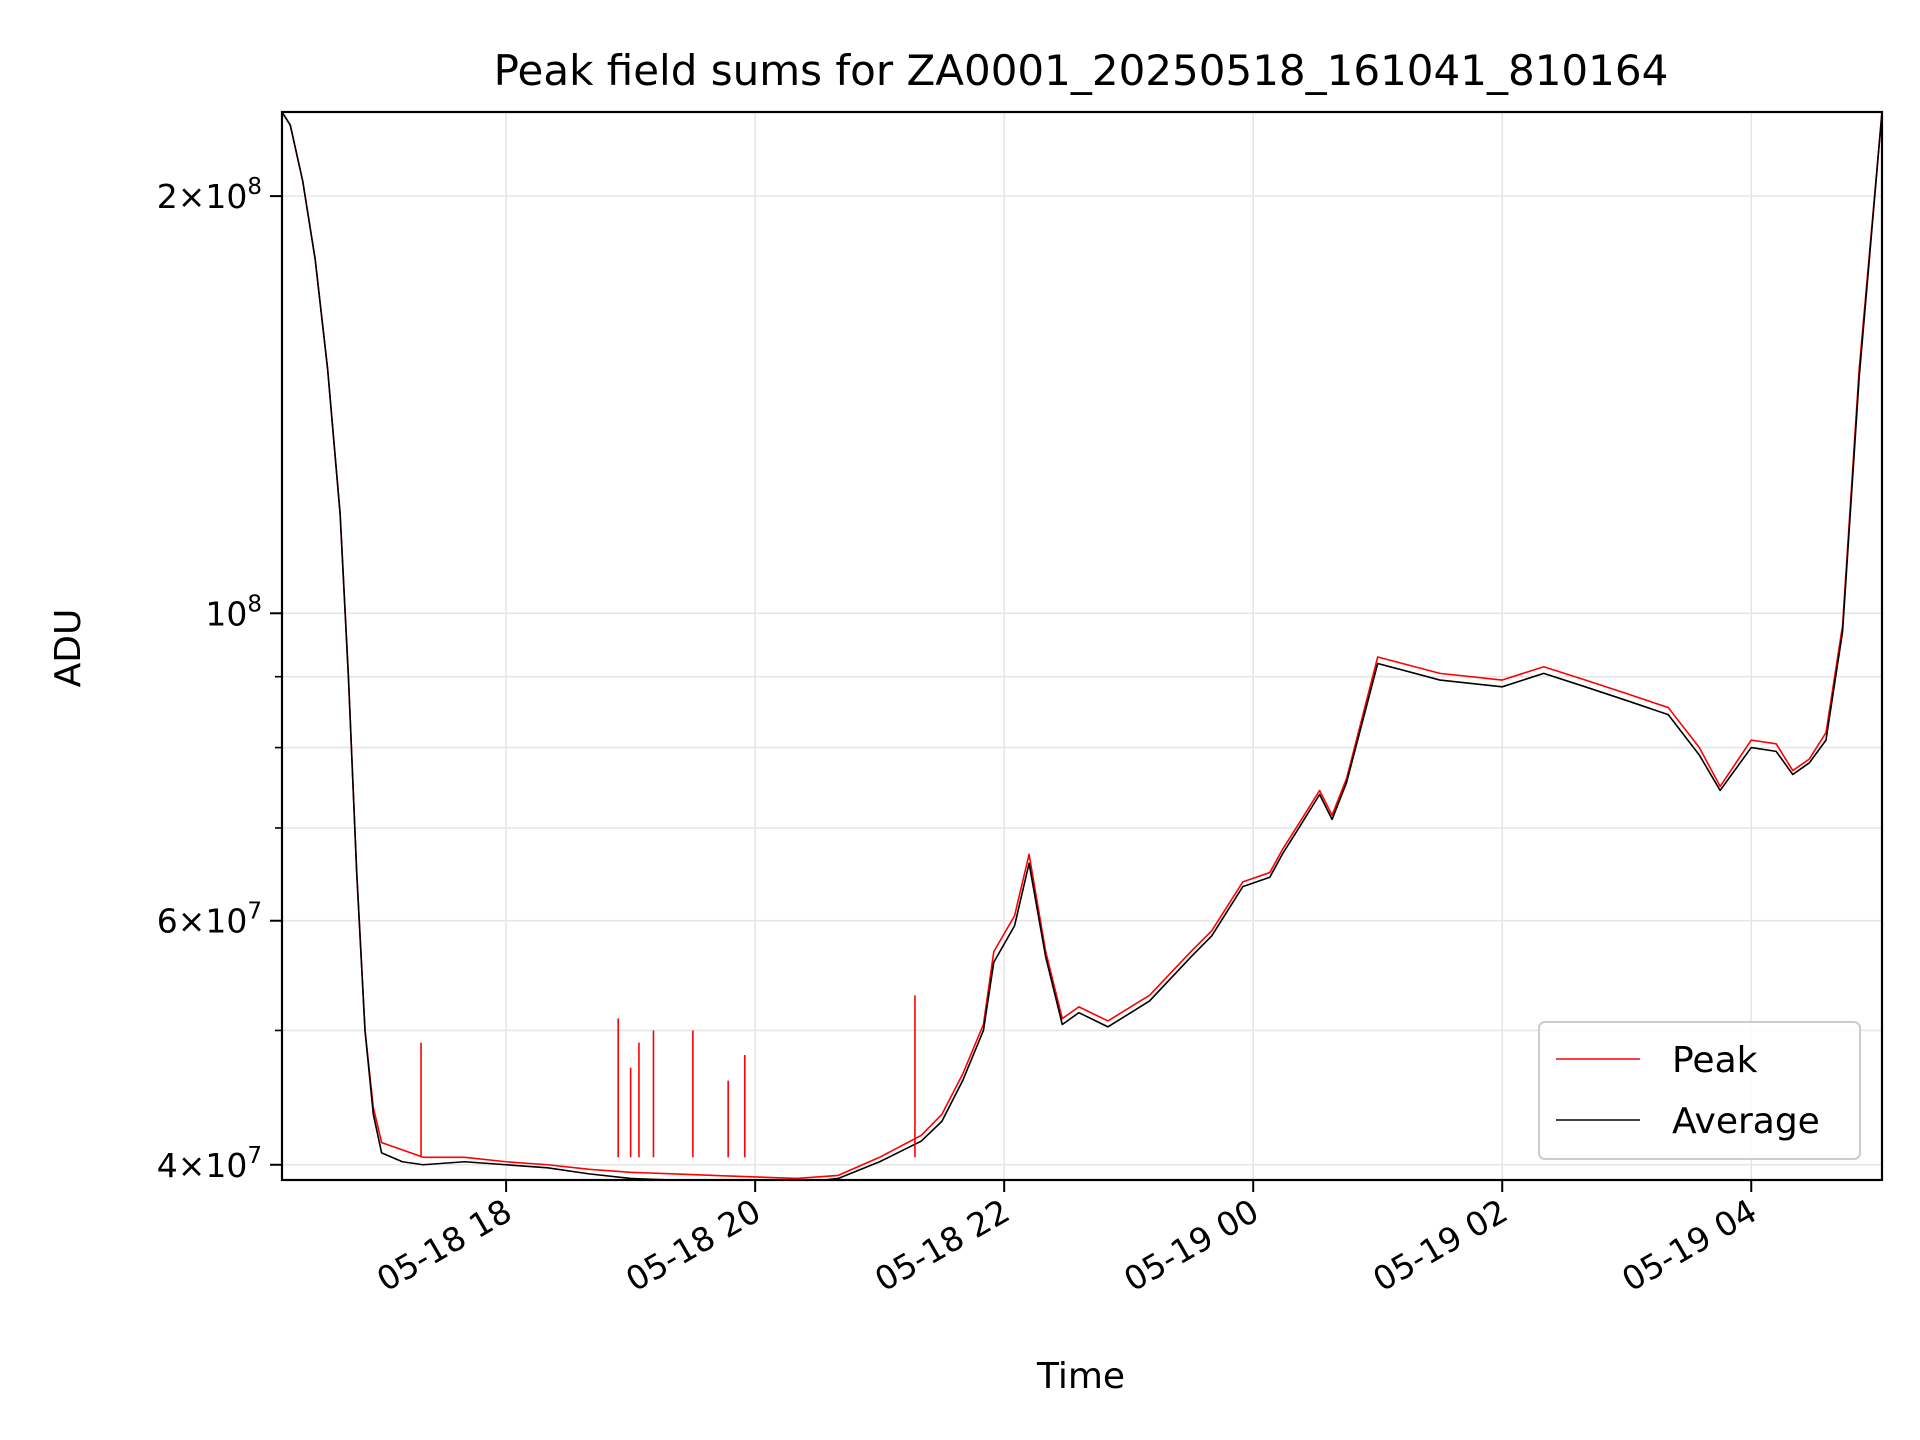 This screenshot has height=1440, width=1920. I want to click on y-axis-label: ADU, so click(68, 648).